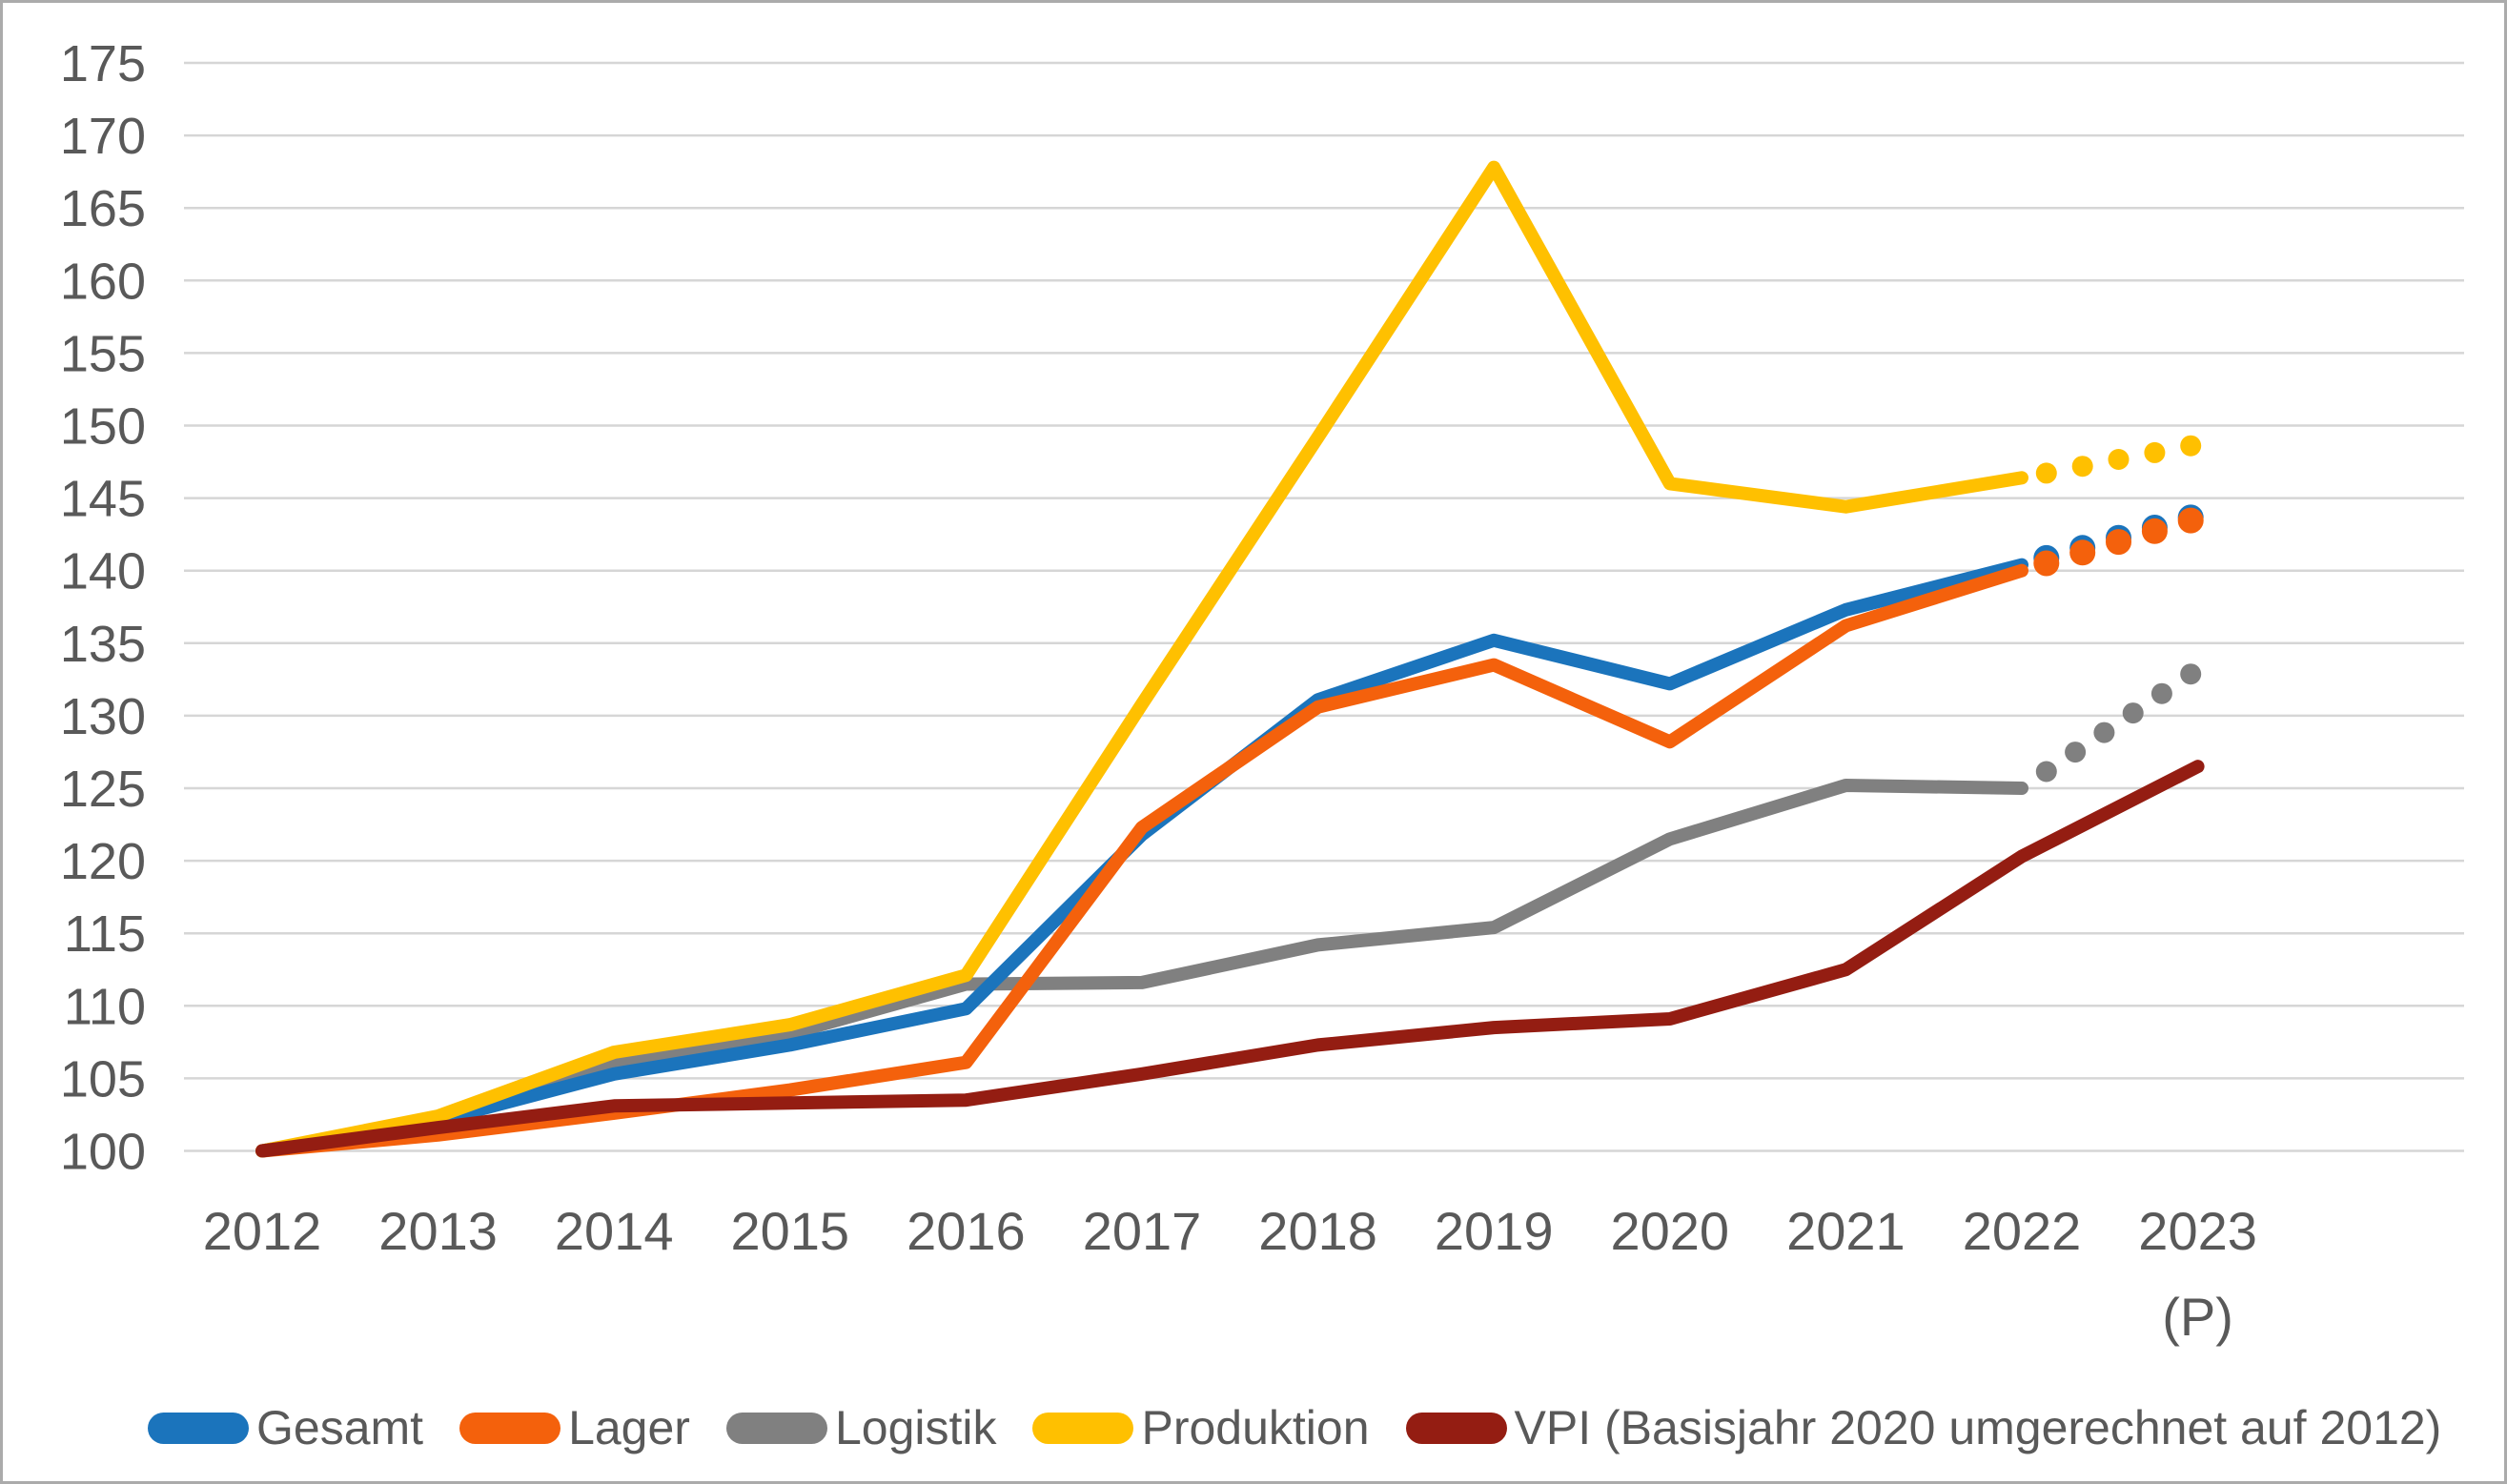 This screenshot has height=1484, width=2507. I want to click on x-tick-note: (P), so click(2198, 1317).